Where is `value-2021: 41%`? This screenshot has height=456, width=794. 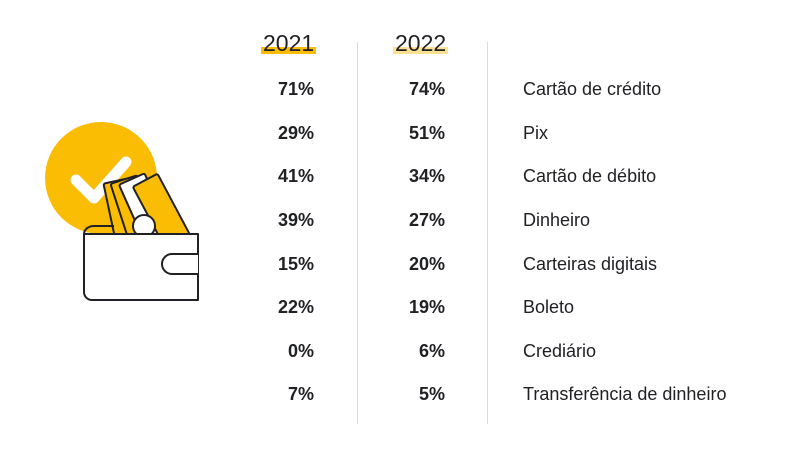
value-2021: 41% is located at coordinates (295, 176).